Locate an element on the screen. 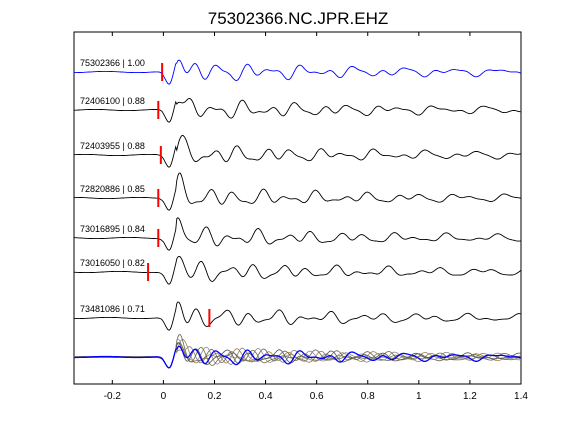  trace-label-1: 72406100 | 0.88 is located at coordinates (112, 101).